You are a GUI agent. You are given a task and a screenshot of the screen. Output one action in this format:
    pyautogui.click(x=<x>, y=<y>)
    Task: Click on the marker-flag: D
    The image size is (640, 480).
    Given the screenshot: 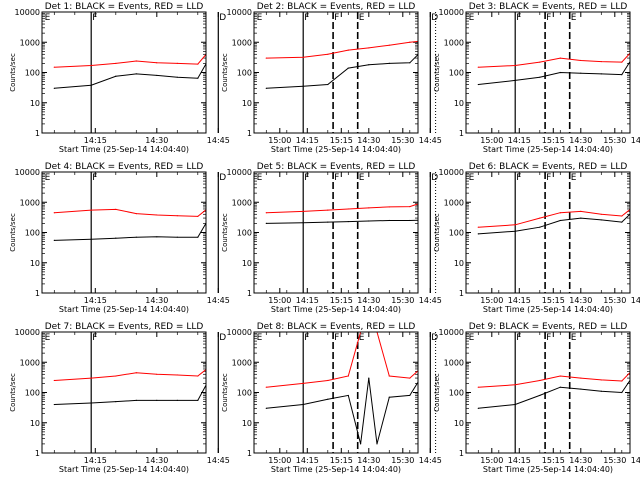 What is the action you would take?
    pyautogui.click(x=222, y=18)
    